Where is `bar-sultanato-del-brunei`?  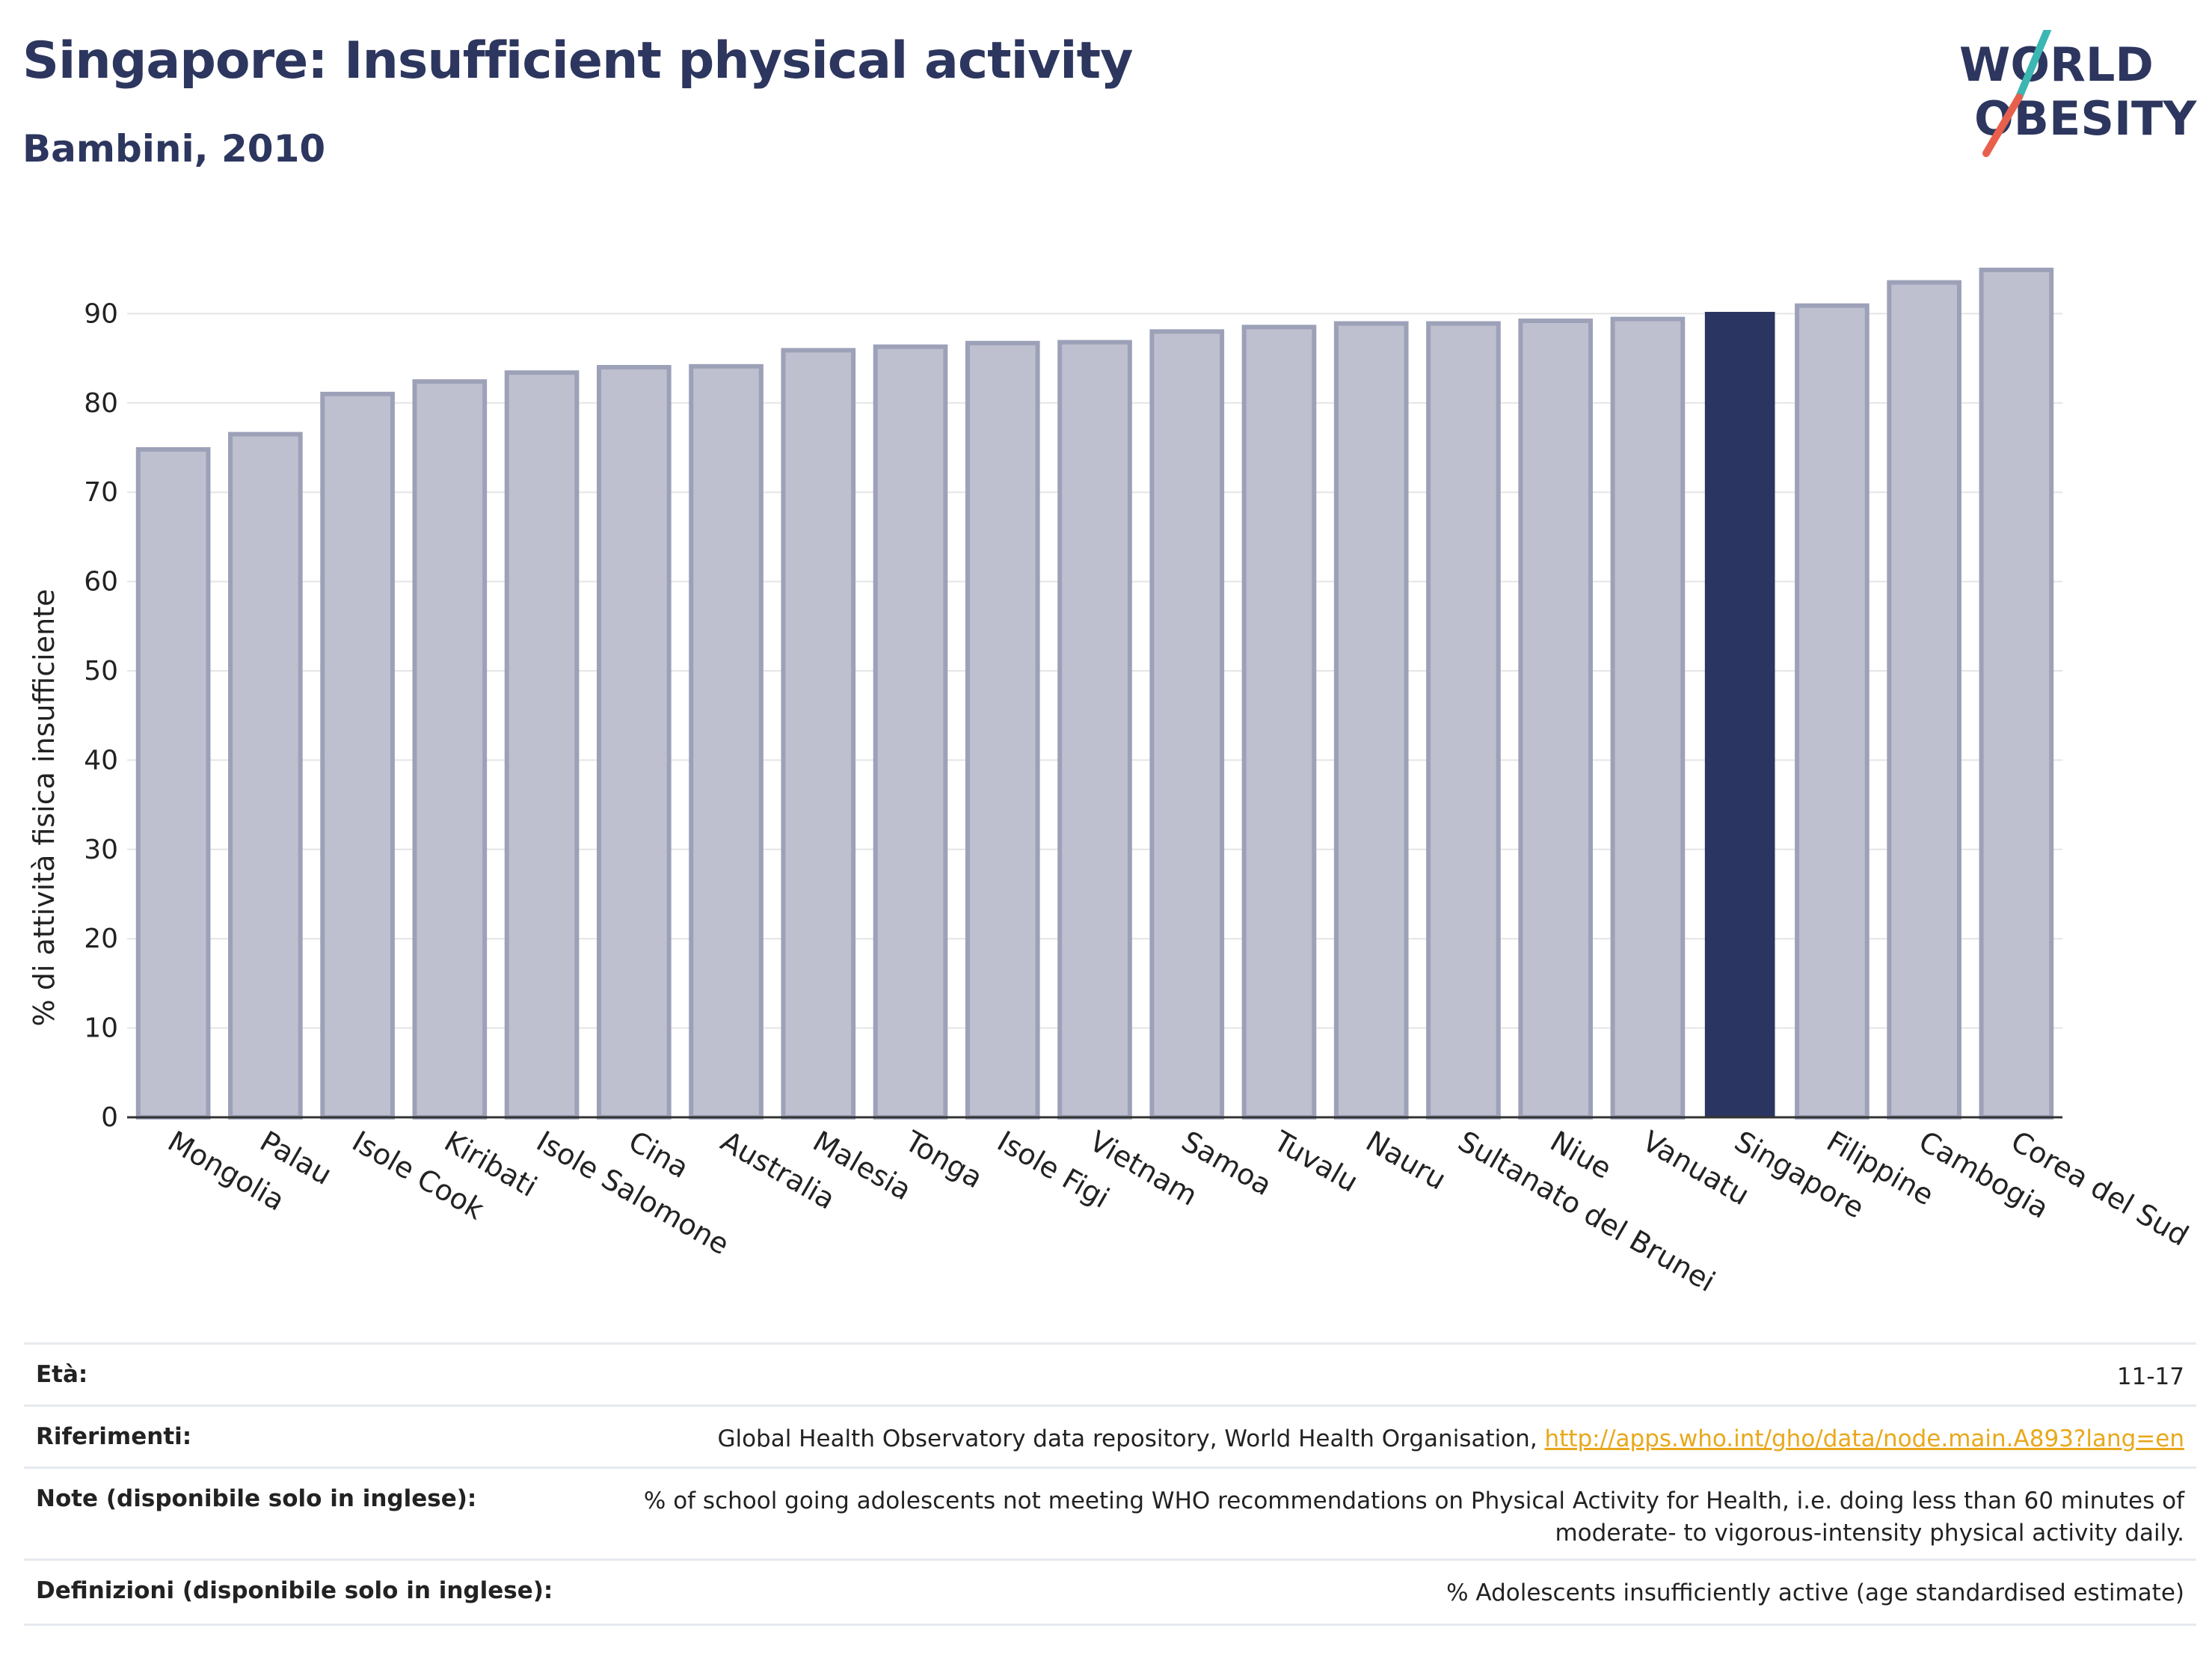
bar-sultanato-del-brunei is located at coordinates (1463, 720).